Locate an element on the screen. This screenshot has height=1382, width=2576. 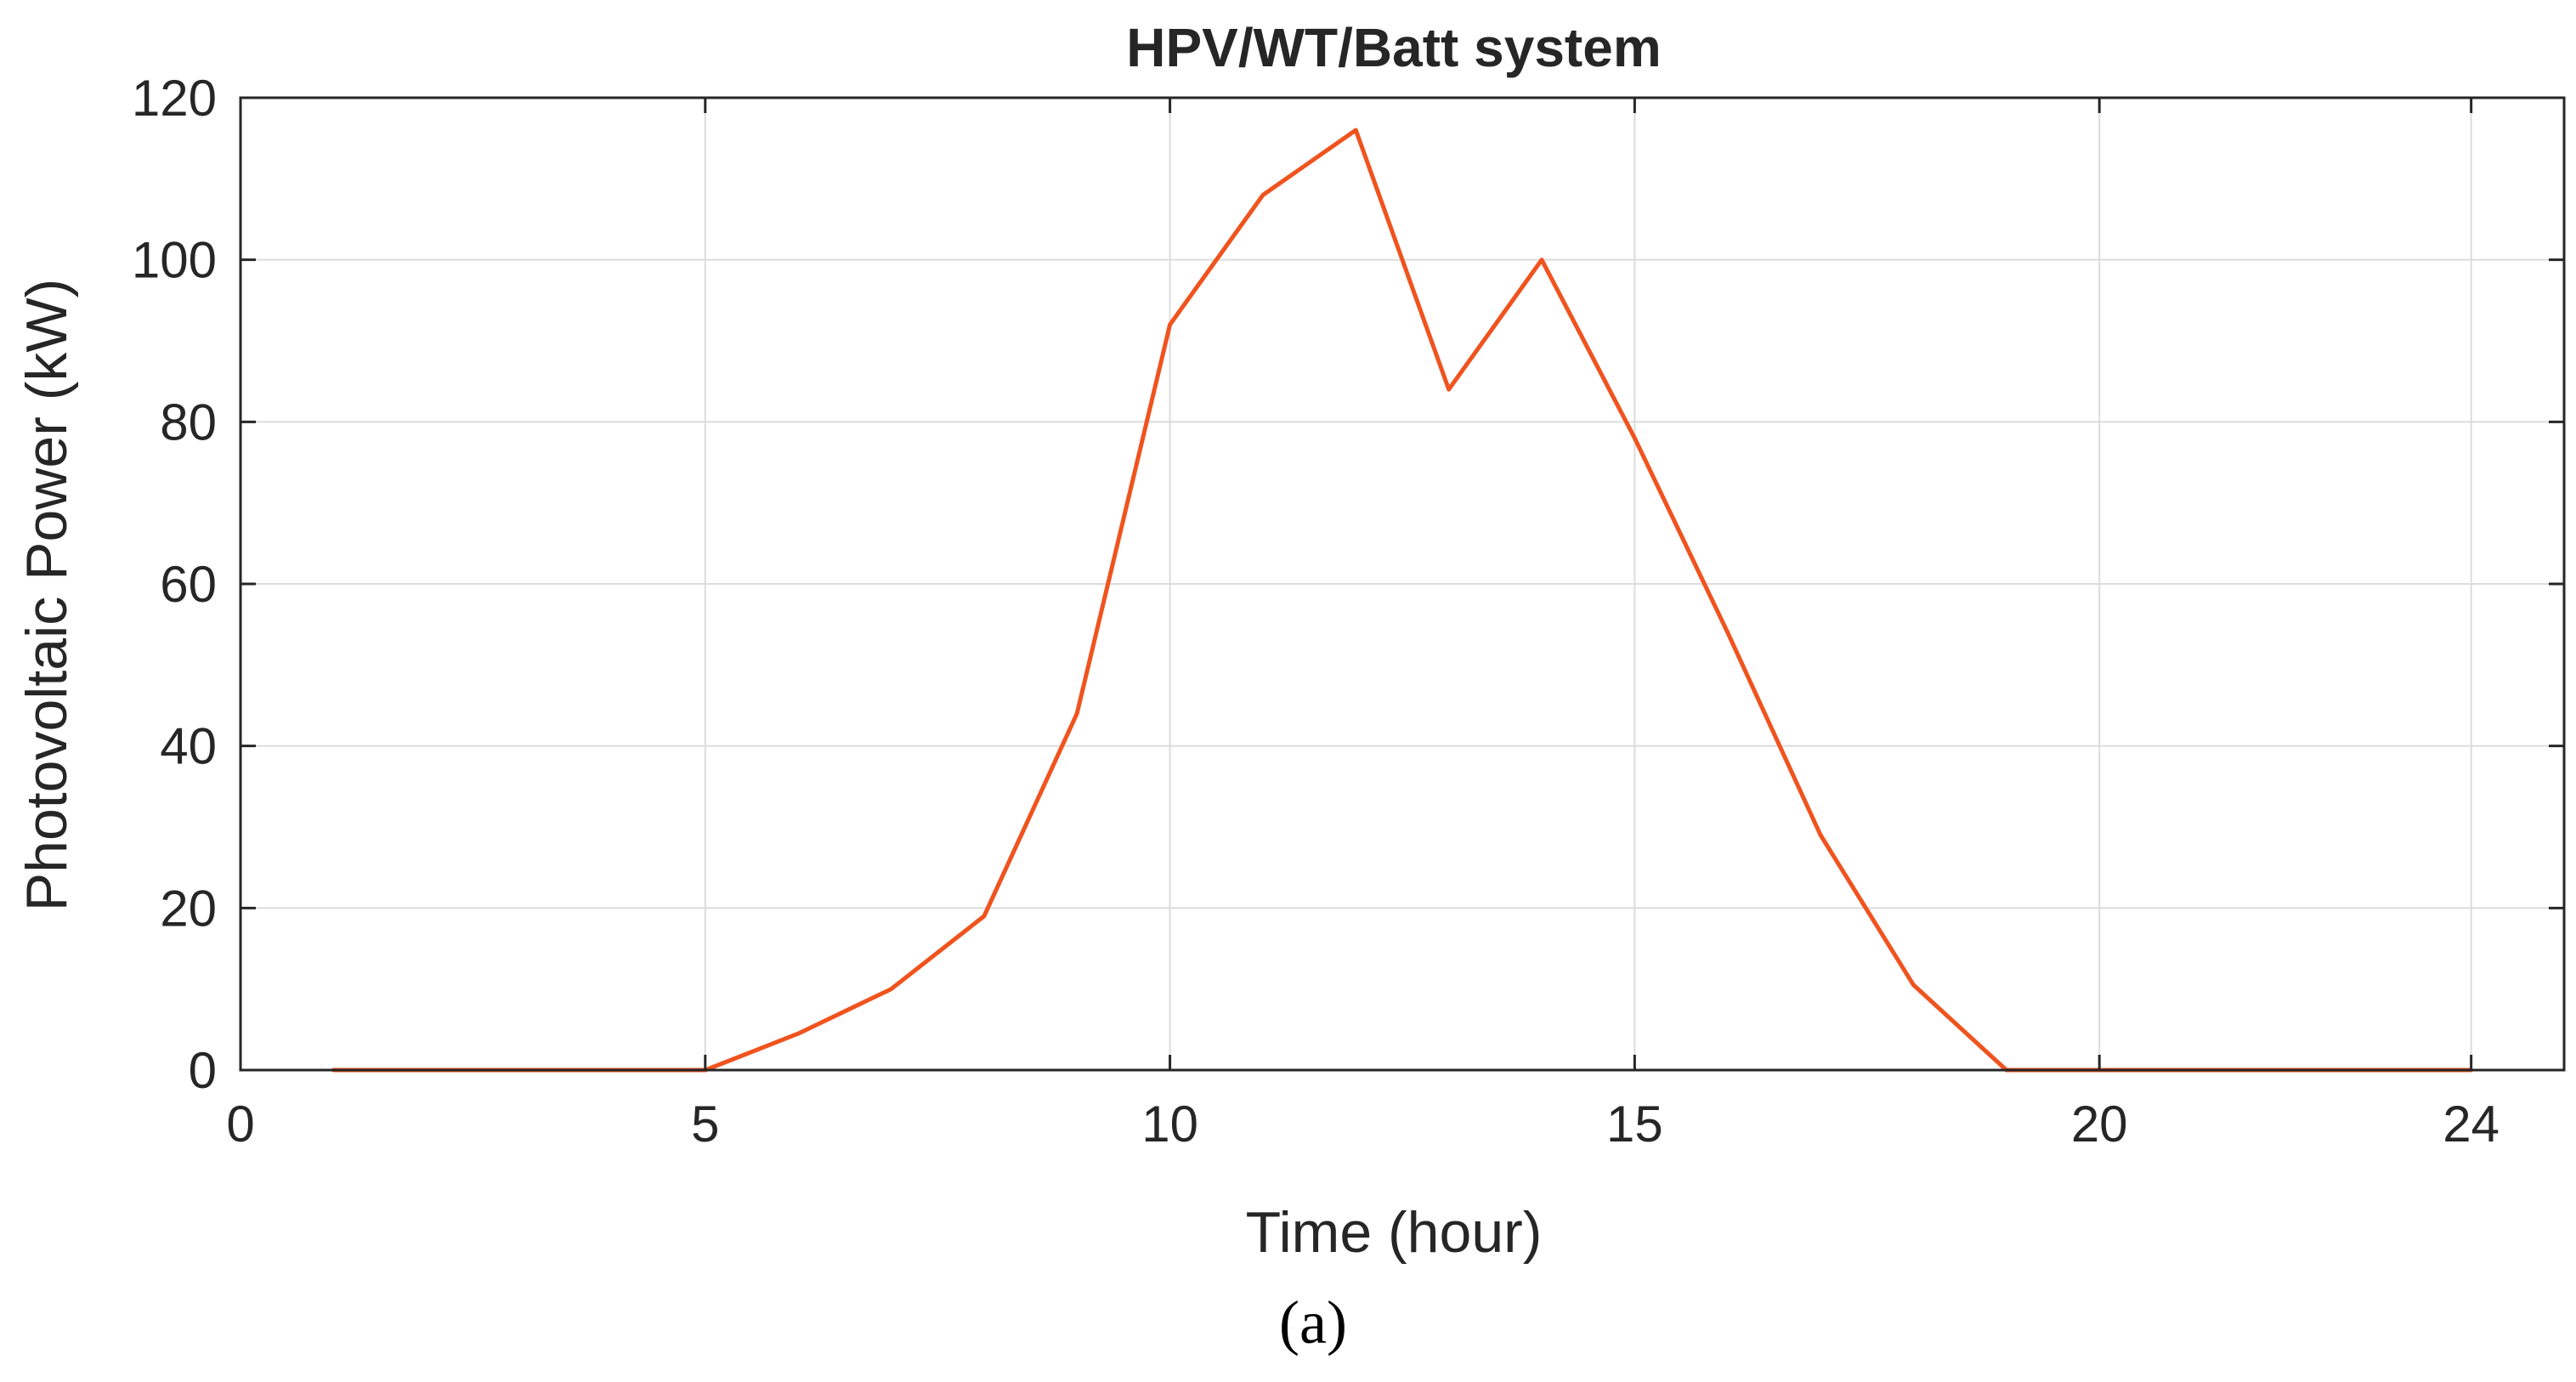
x-tick-label: 0 is located at coordinates (240, 1124).